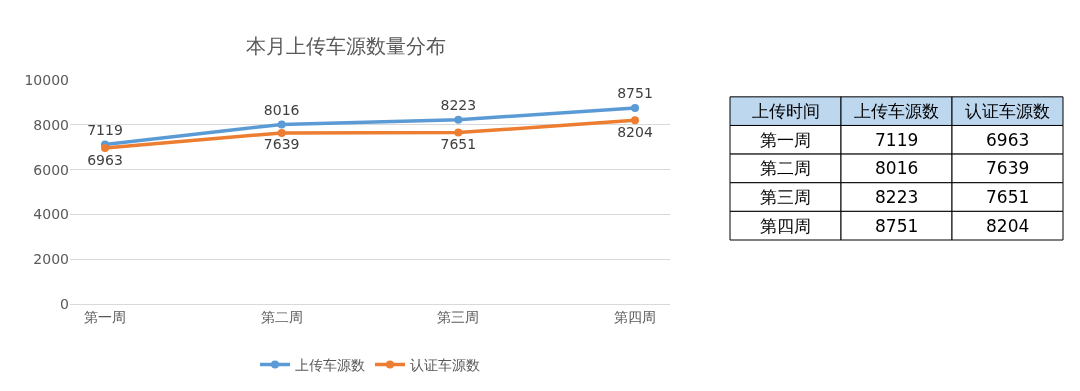 This screenshot has height=391, width=1080. Describe the element at coordinates (458, 316) in the screenshot. I see `x-tick-label: 第三周` at that location.